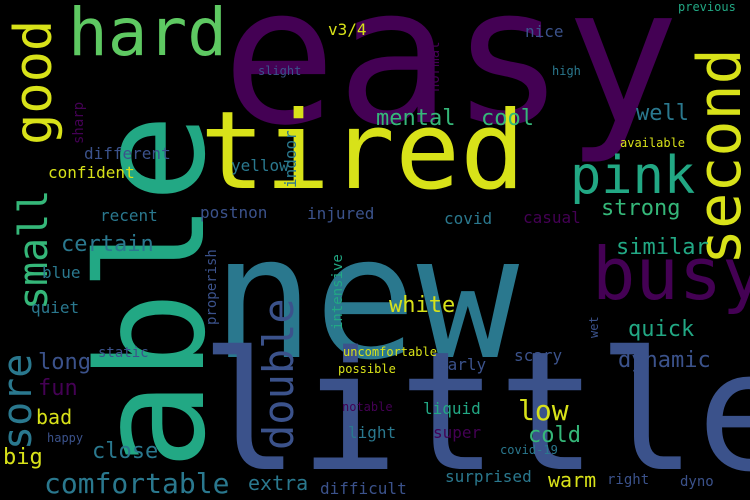 The image size is (750, 500). I want to click on word-scary: scary, so click(538, 355).